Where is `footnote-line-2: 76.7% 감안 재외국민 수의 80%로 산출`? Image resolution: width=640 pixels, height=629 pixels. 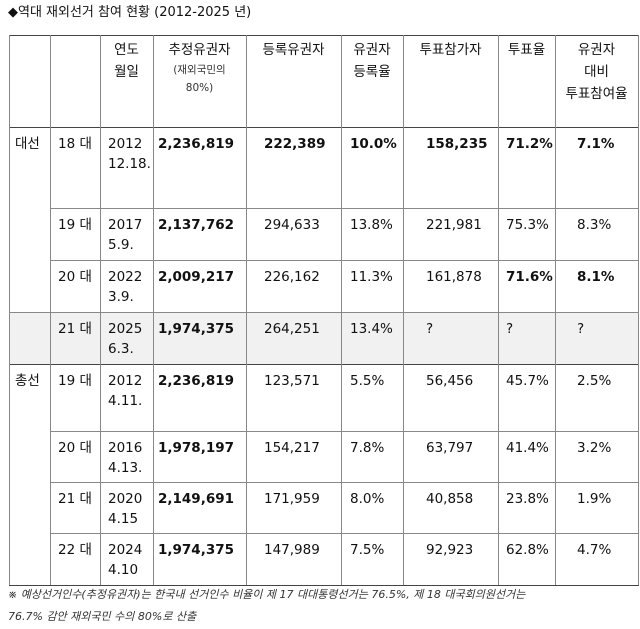 footnote-line-2: 76.7% 감안 재외국민 수의 80%로 산출 is located at coordinates (102, 616).